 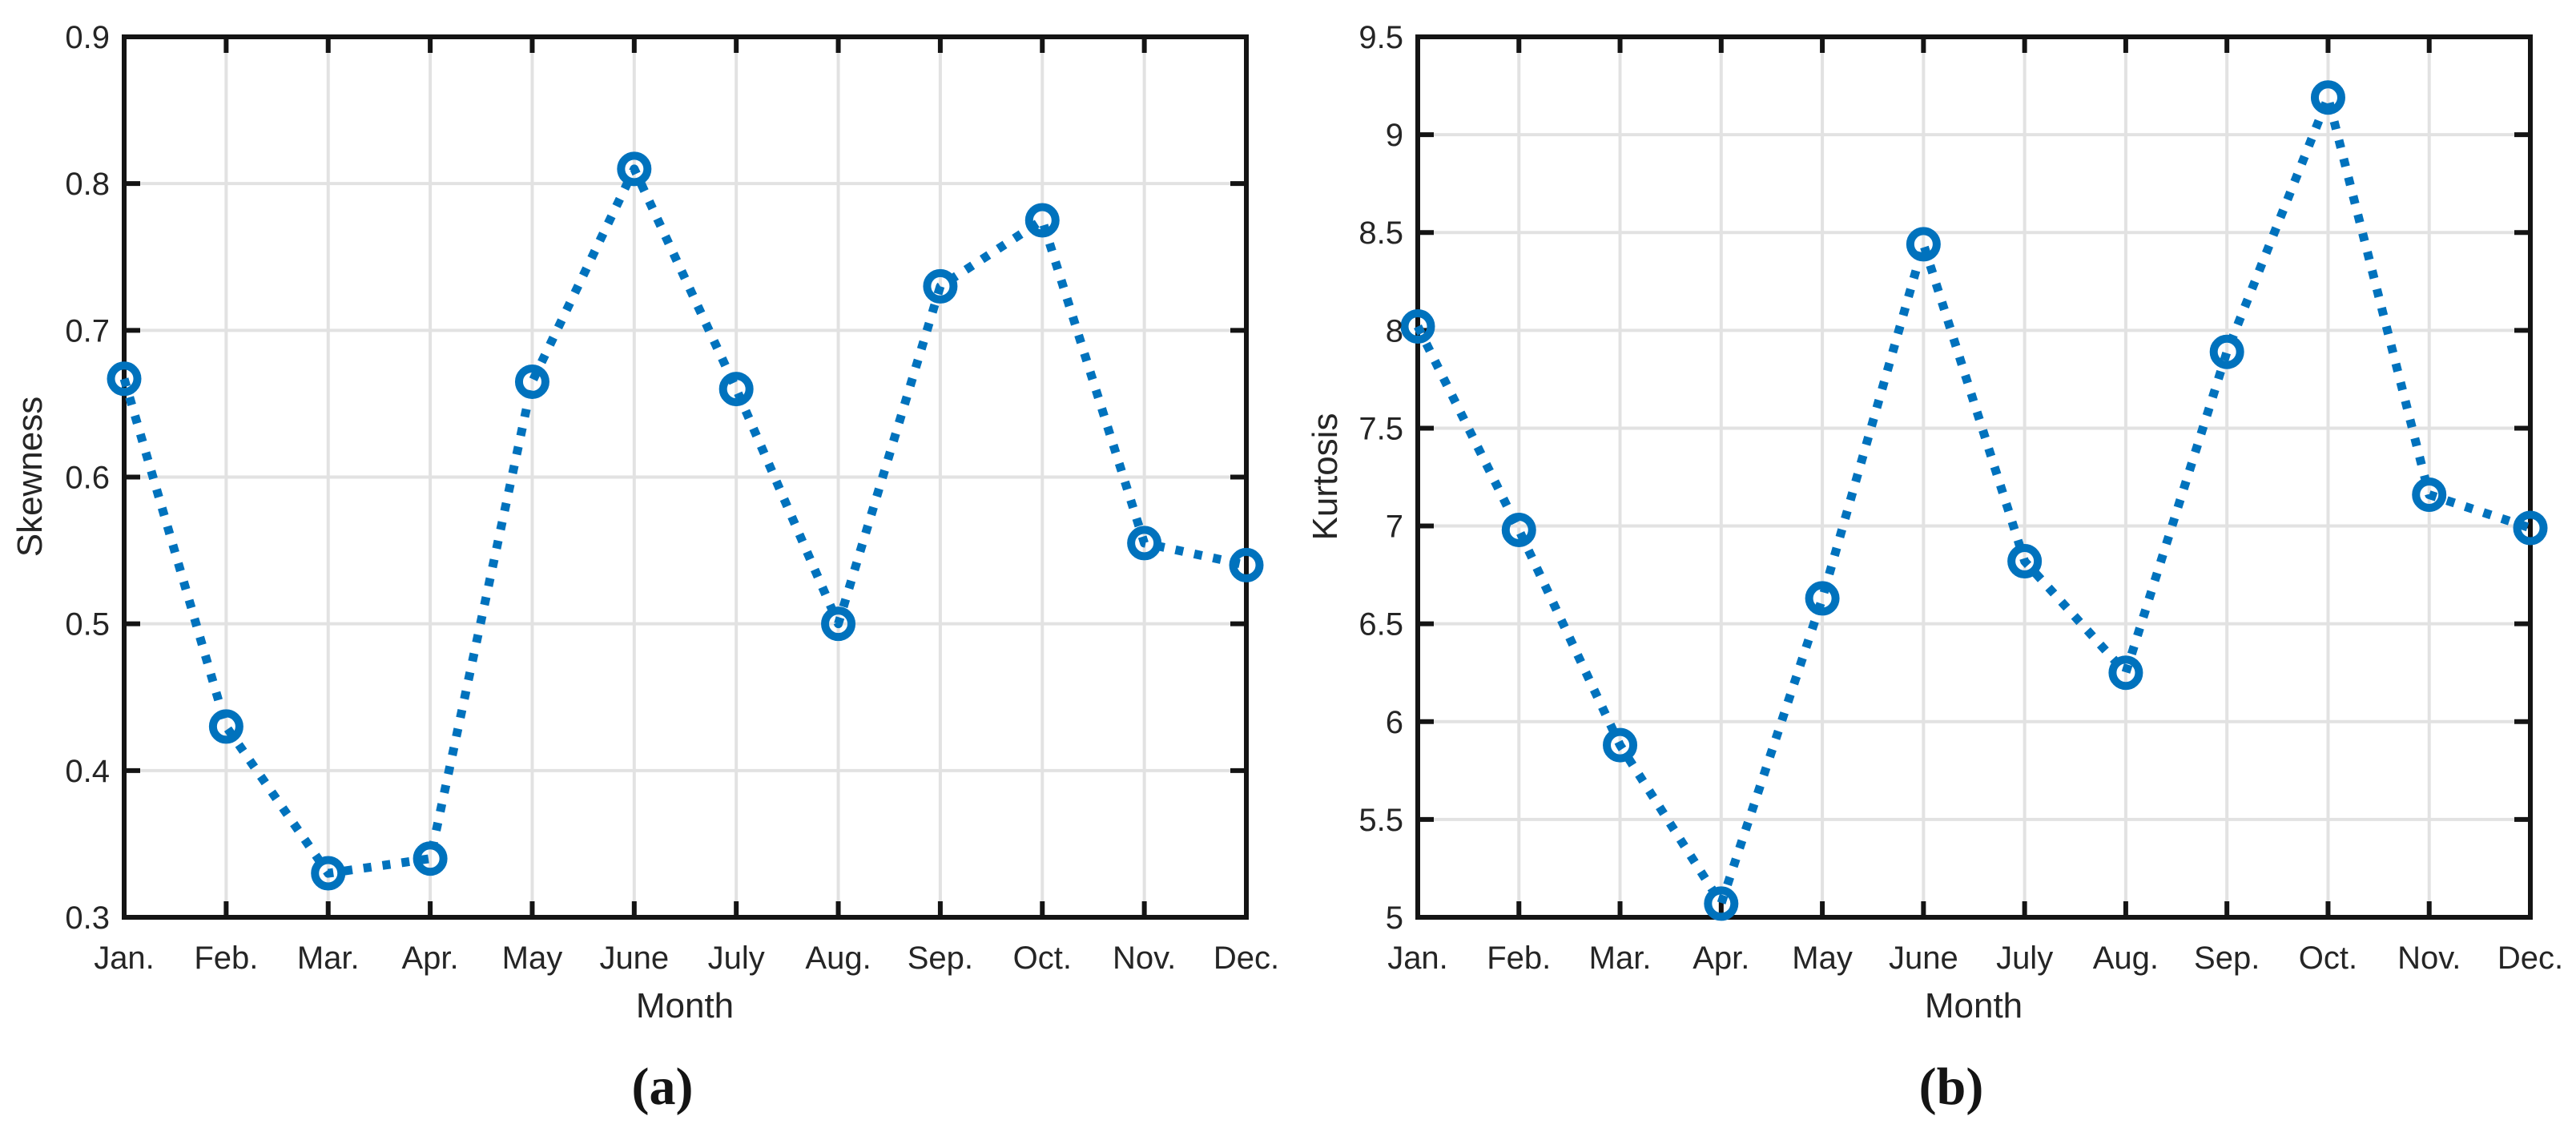 What do you see at coordinates (87, 771) in the screenshot?
I see `y-tick-label: 0.4` at bounding box center [87, 771].